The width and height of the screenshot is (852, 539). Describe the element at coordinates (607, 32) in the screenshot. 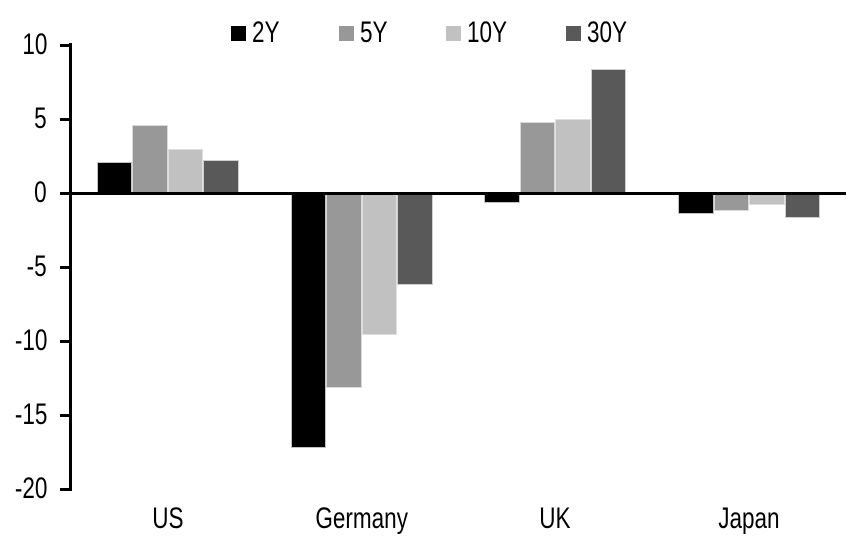

I see `legend-label: 30Y` at that location.